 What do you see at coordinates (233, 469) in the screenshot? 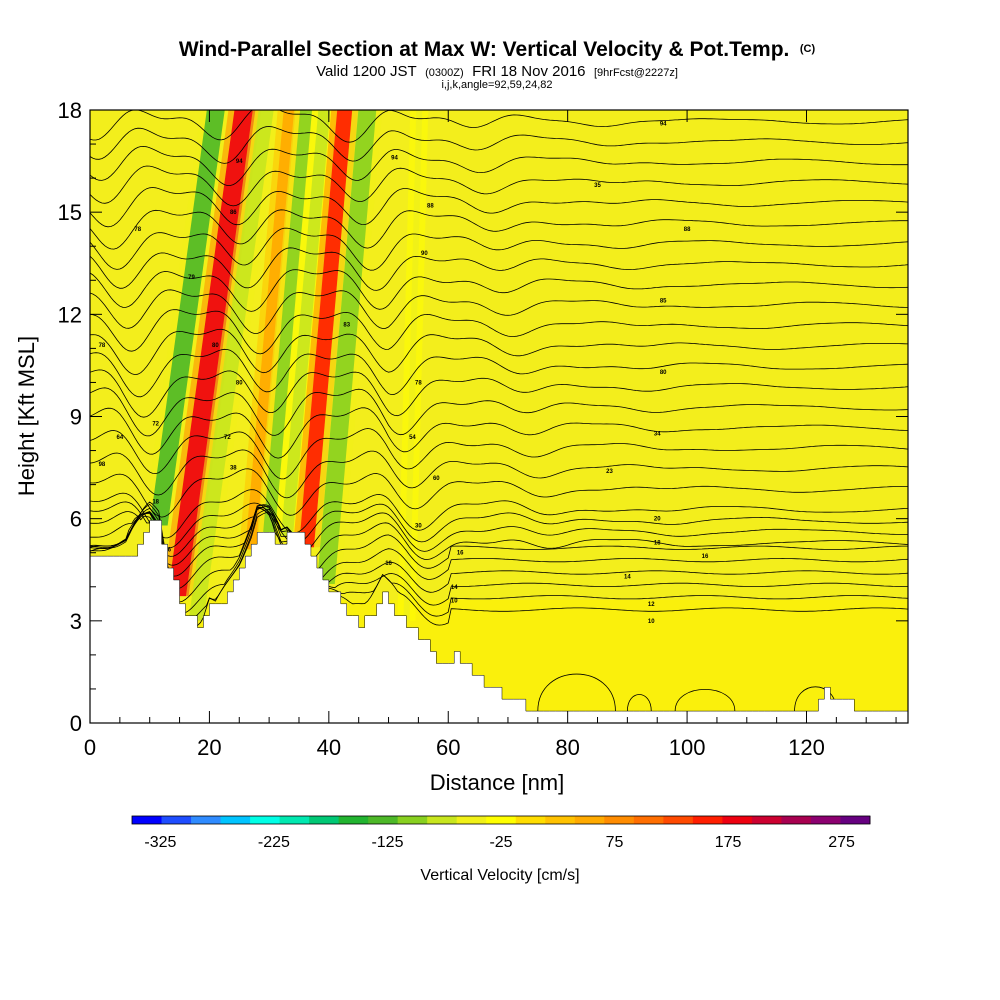
I see `contour-label: 38` at bounding box center [233, 469].